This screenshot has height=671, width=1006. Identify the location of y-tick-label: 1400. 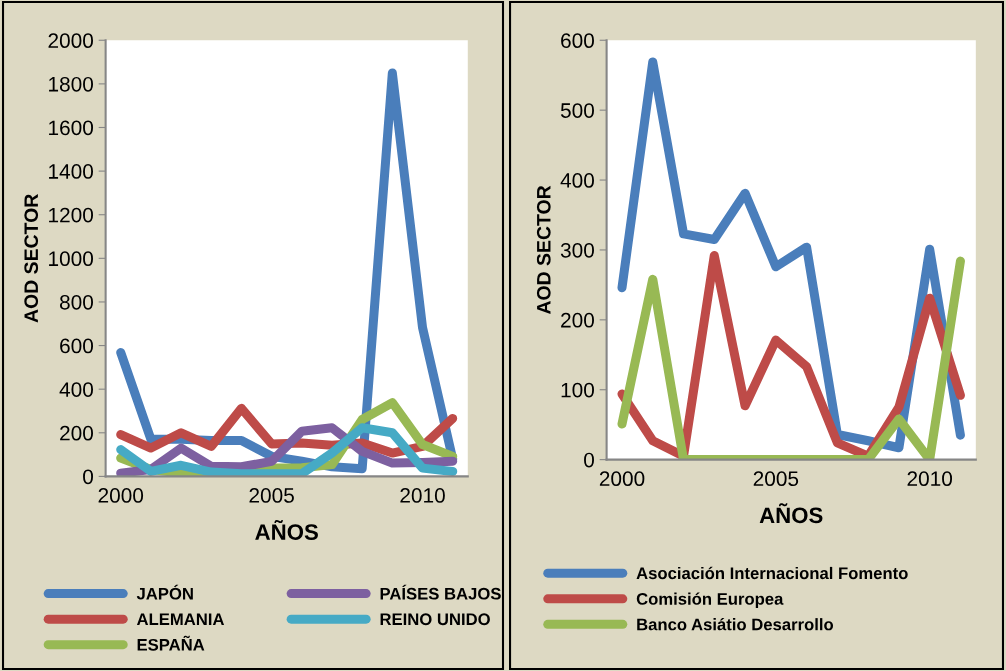
(71, 171).